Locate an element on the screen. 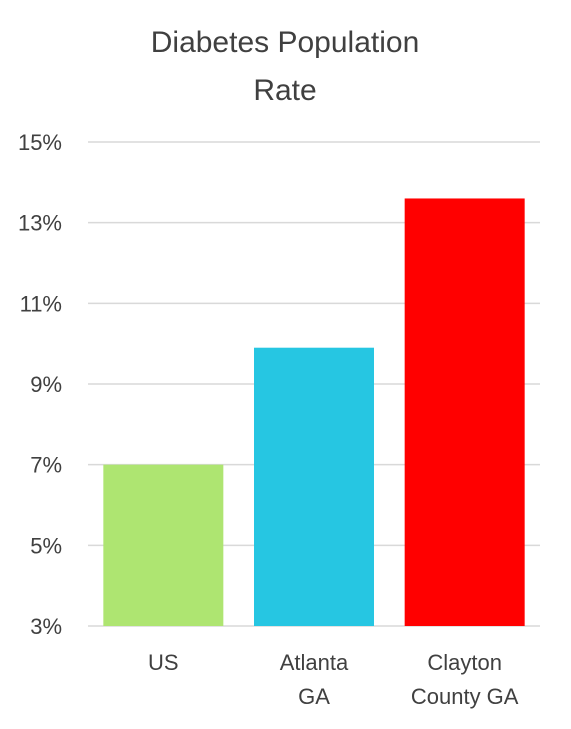 The image size is (571, 729). category-label-2-line-2: GA is located at coordinates (314, 696).